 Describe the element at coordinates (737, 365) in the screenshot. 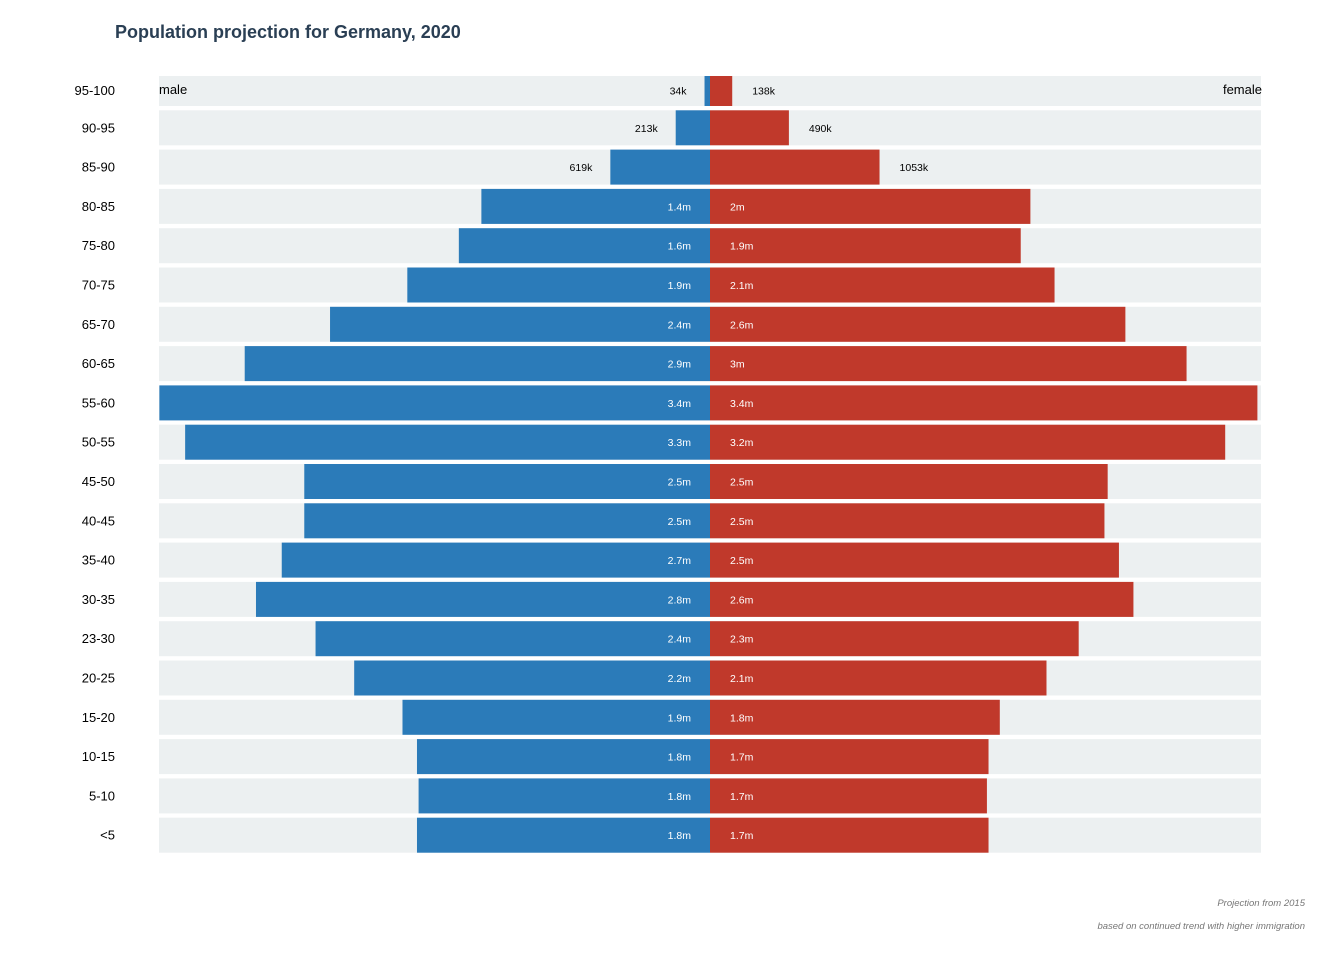

I see `data-label-female: 3m` at that location.